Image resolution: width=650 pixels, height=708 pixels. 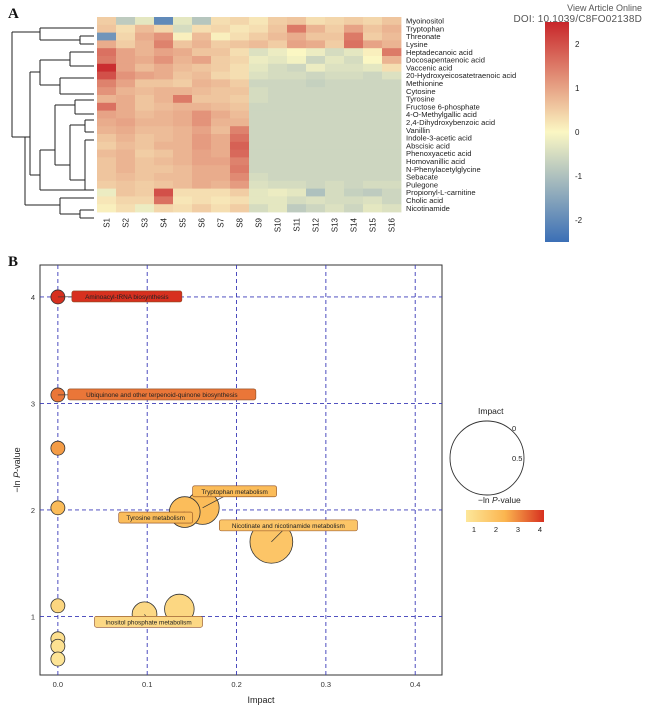 What do you see at coordinates (421, 91) in the screenshot?
I see `heatmap-row-label: Cytosine` at bounding box center [421, 91].